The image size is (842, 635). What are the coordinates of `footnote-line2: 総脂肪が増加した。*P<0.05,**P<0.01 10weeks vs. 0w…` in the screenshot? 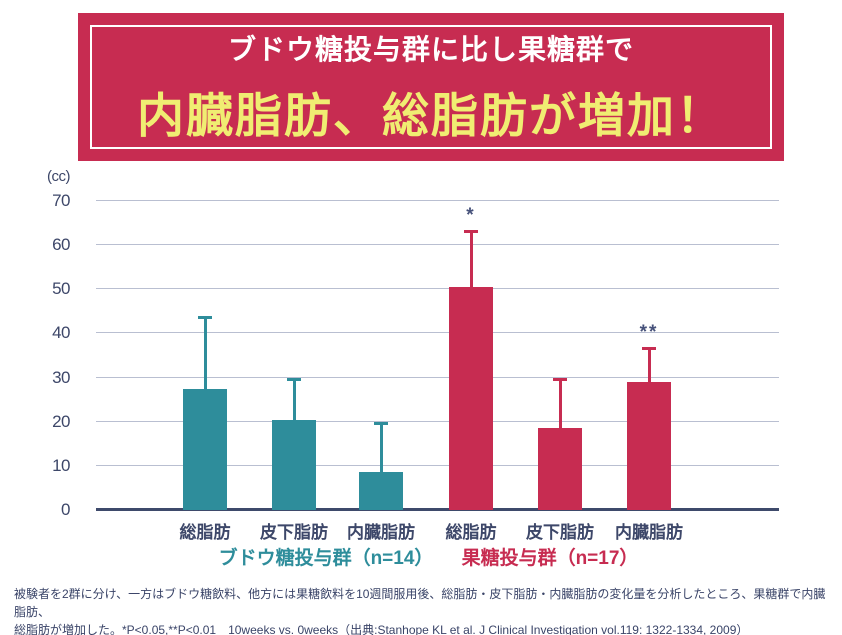 It's located at (381, 629).